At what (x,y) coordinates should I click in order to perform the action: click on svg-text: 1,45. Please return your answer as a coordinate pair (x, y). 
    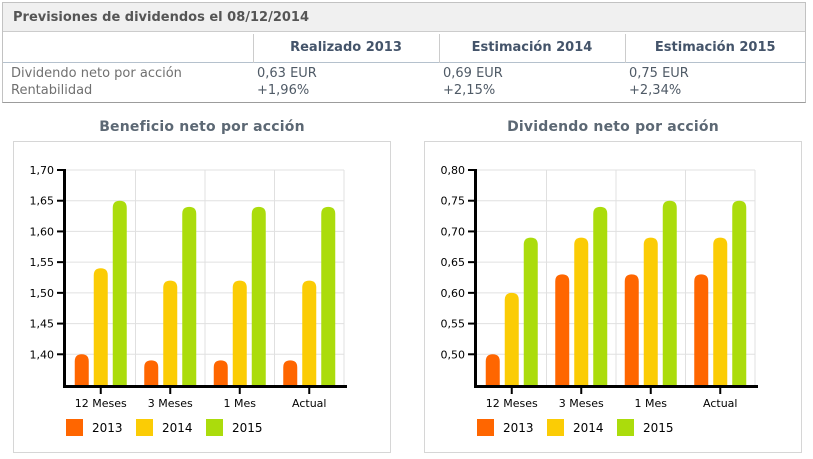
    Looking at the image, I should click on (42, 324).